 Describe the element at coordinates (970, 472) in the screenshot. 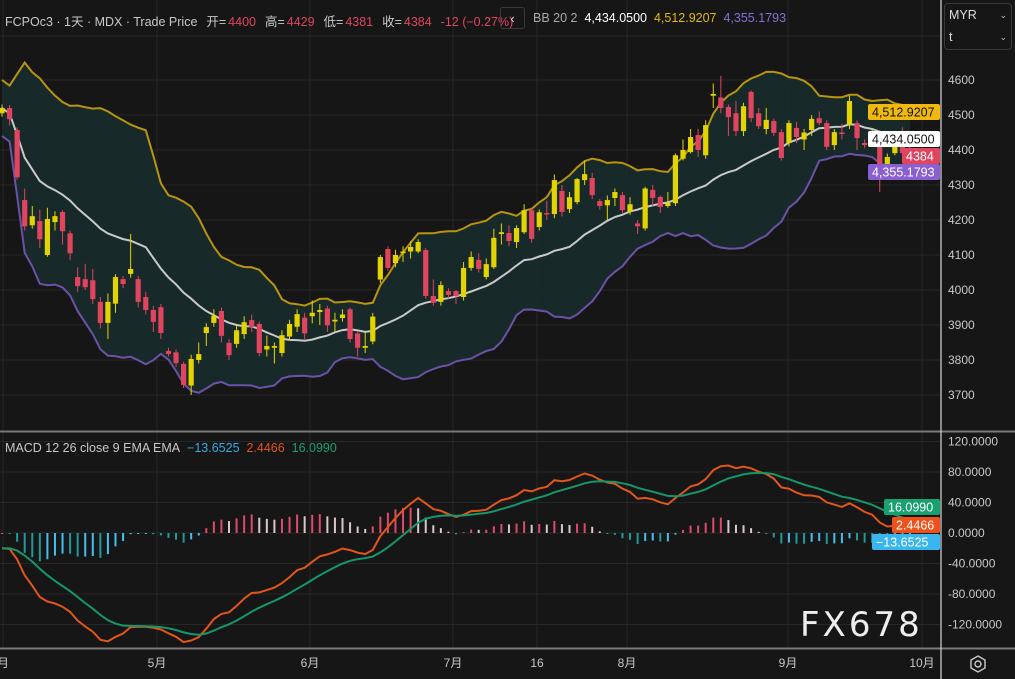

I see `macd-tick-label: 80.0000` at that location.